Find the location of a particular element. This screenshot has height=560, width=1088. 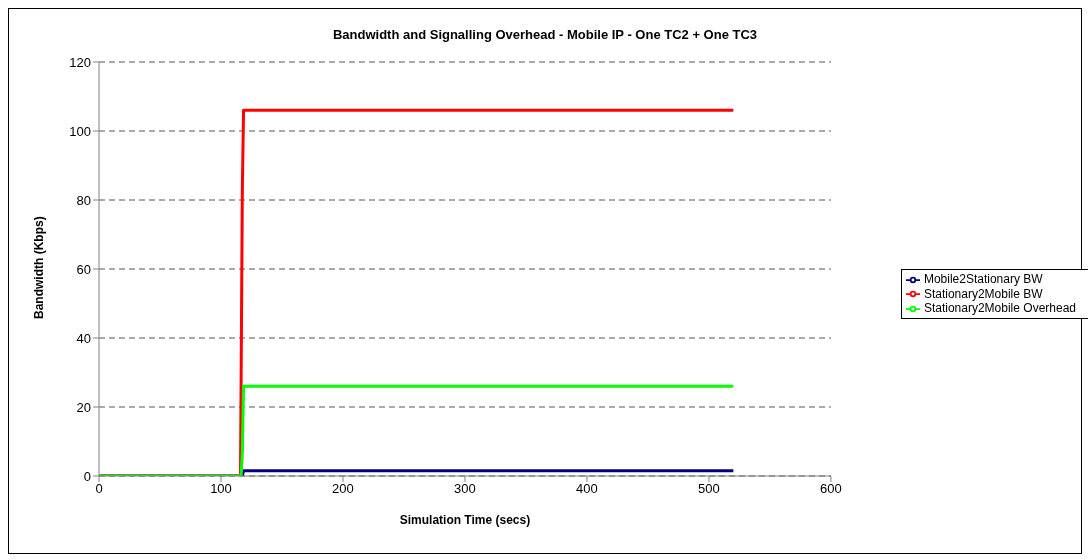

legend-label: Stationary2Mobile Overhead is located at coordinates (999, 308).